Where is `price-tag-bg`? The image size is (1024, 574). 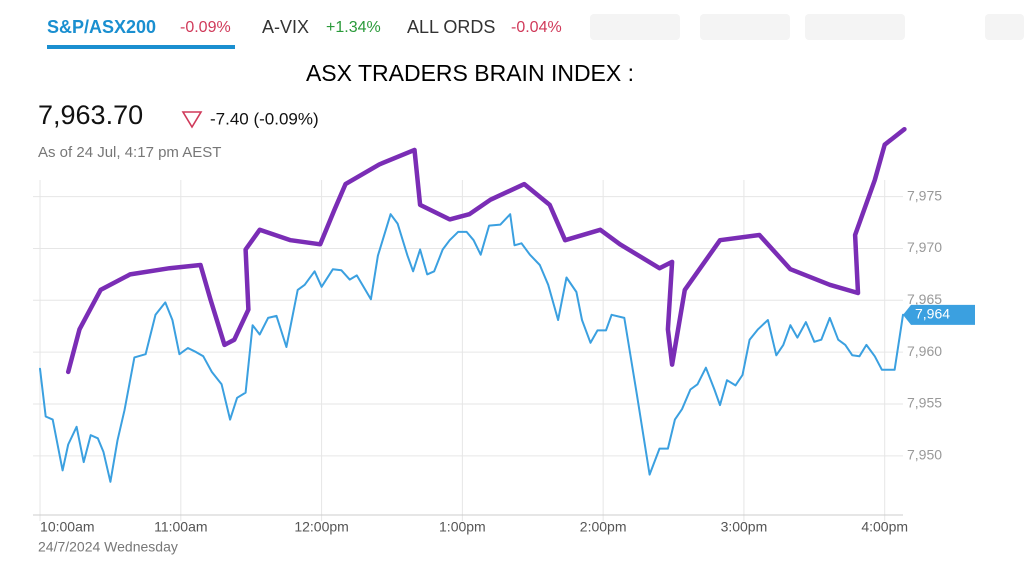
price-tag-bg is located at coordinates (939, 314).